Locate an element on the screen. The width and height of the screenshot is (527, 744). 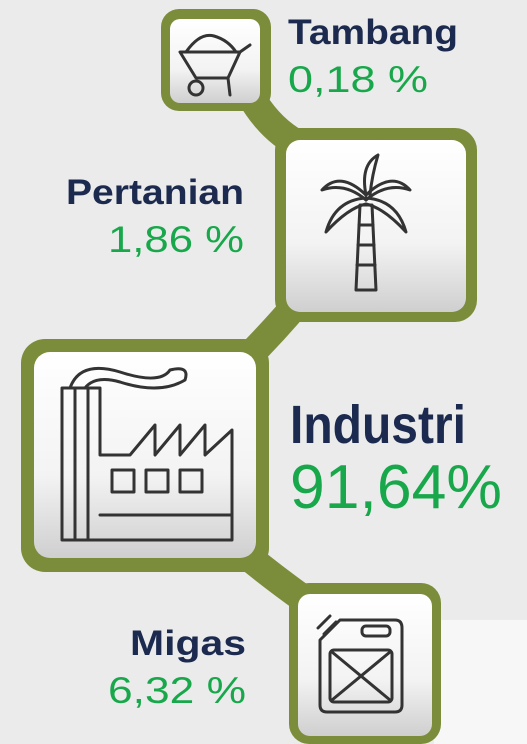
factory-icon is located at coordinates (147, 454).